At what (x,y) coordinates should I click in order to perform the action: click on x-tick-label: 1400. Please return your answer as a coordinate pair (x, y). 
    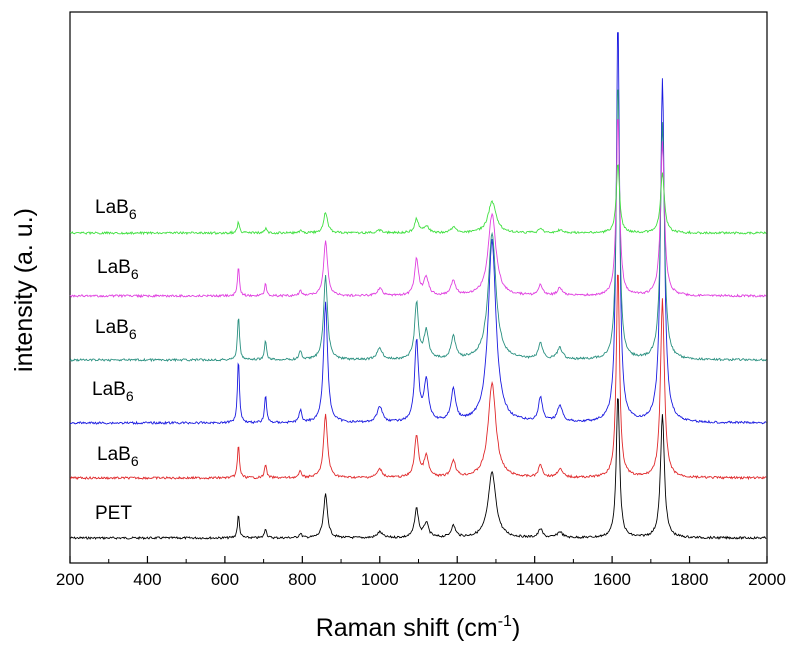
    Looking at the image, I should click on (535, 579).